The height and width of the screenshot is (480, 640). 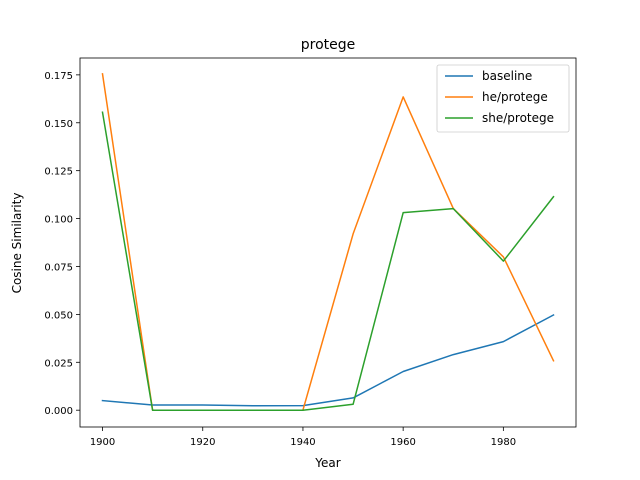 I want to click on x-axis-label: Year, so click(x=327, y=463).